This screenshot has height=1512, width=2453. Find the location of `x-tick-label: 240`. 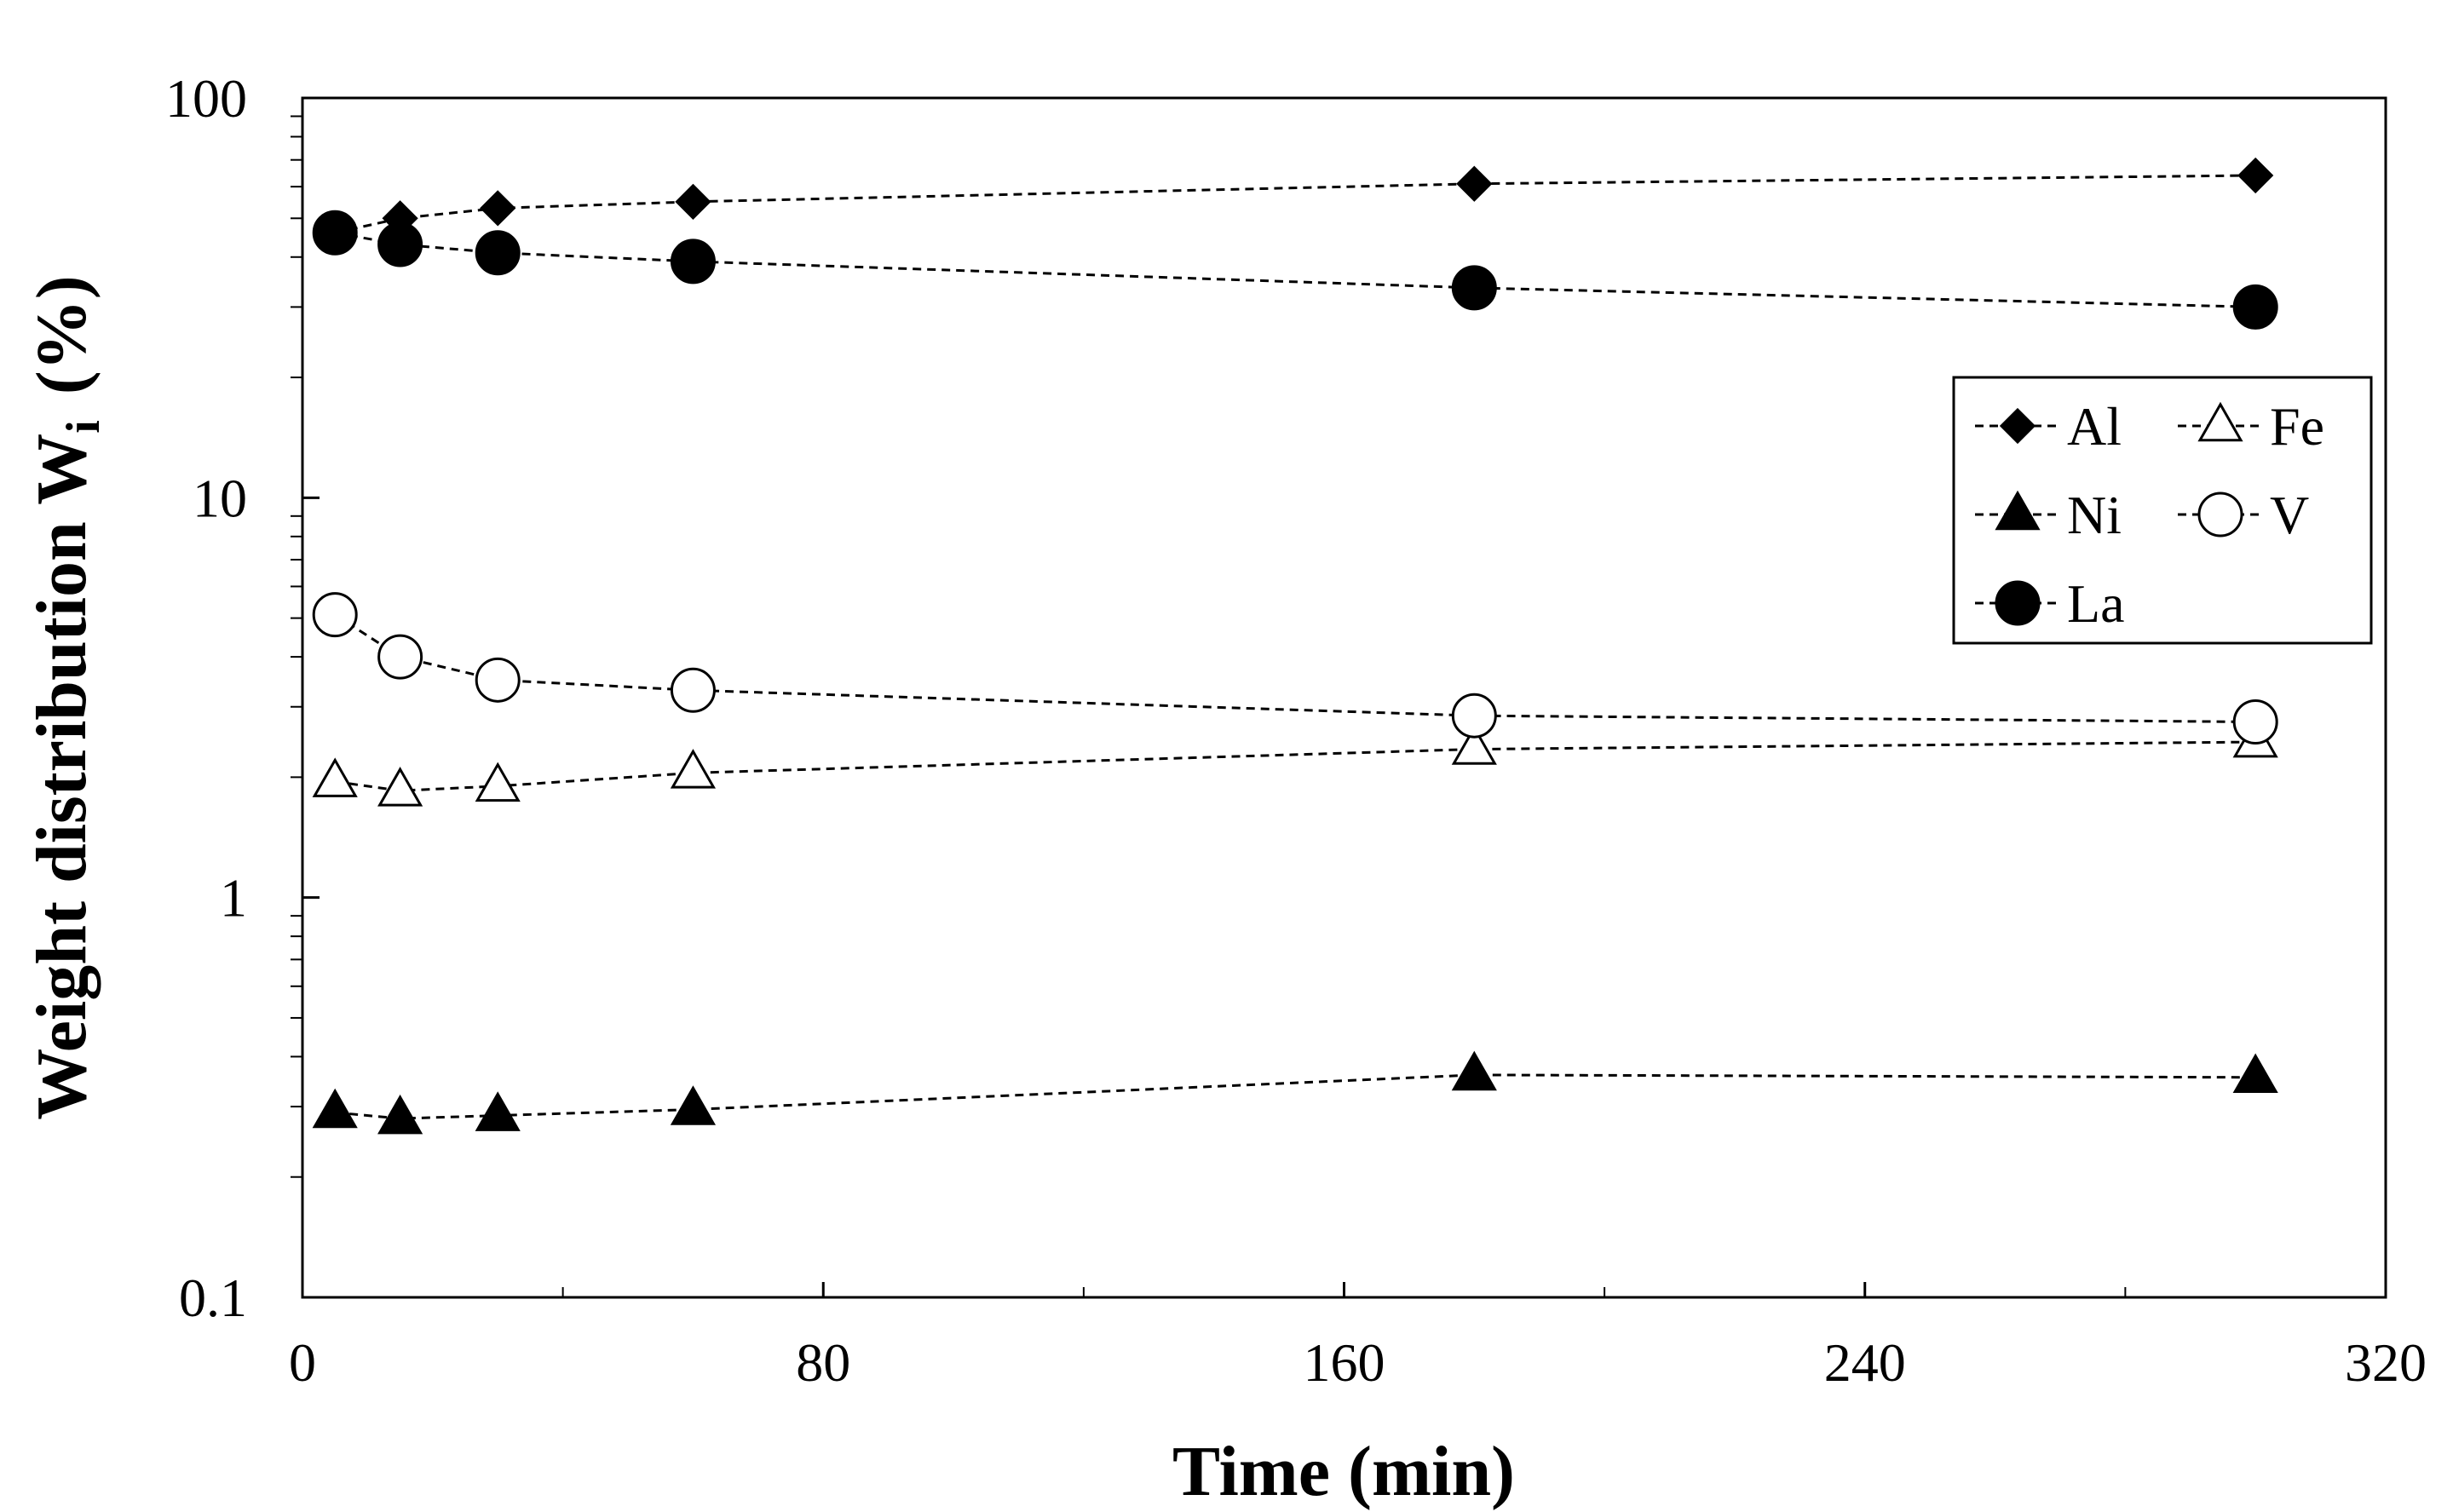

x-tick-label: 240 is located at coordinates (1865, 1362).